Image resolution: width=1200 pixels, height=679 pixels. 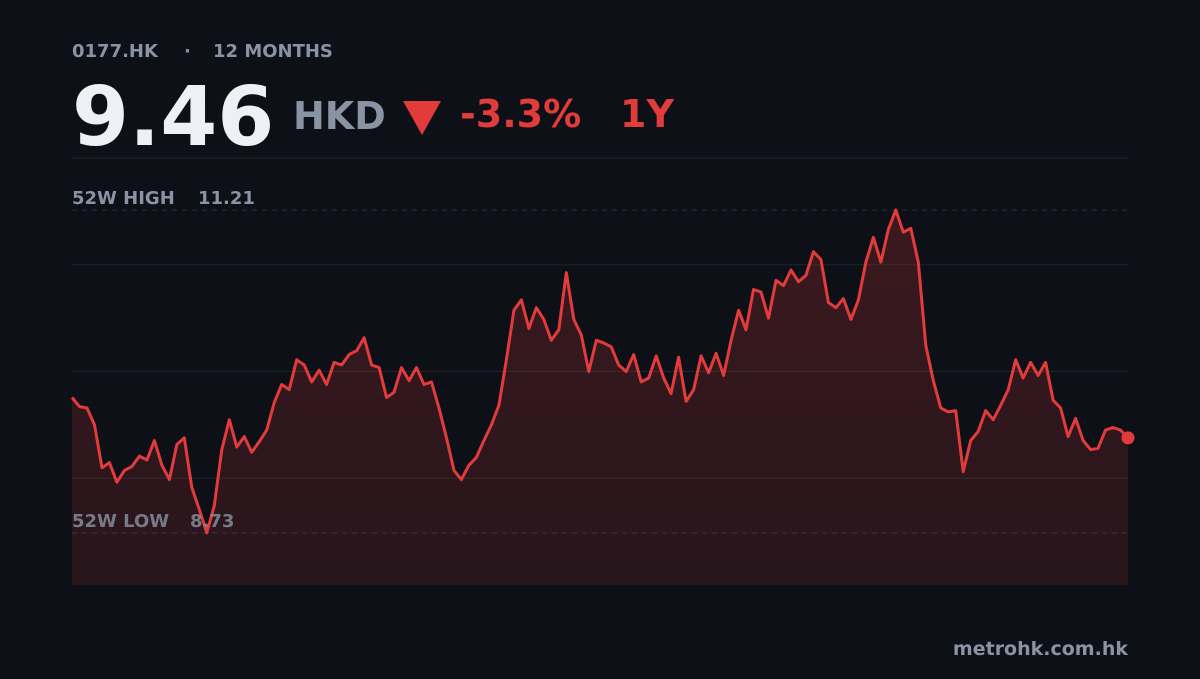 What do you see at coordinates (520, 114) in the screenshot?
I see `change: -3.3%` at bounding box center [520, 114].